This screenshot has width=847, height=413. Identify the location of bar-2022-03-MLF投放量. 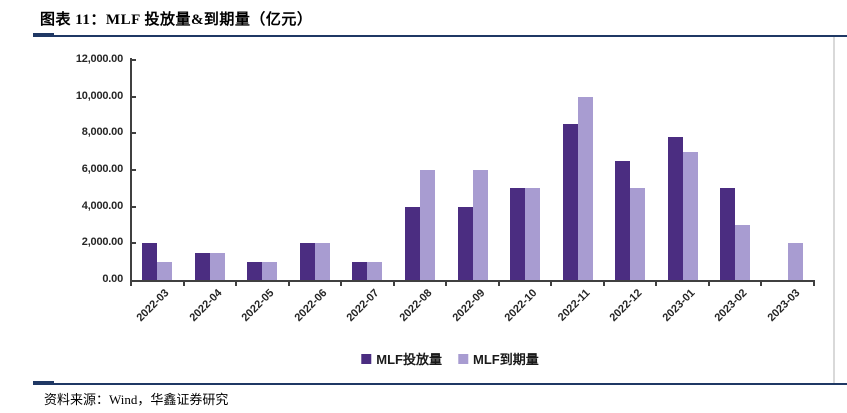
(150, 261).